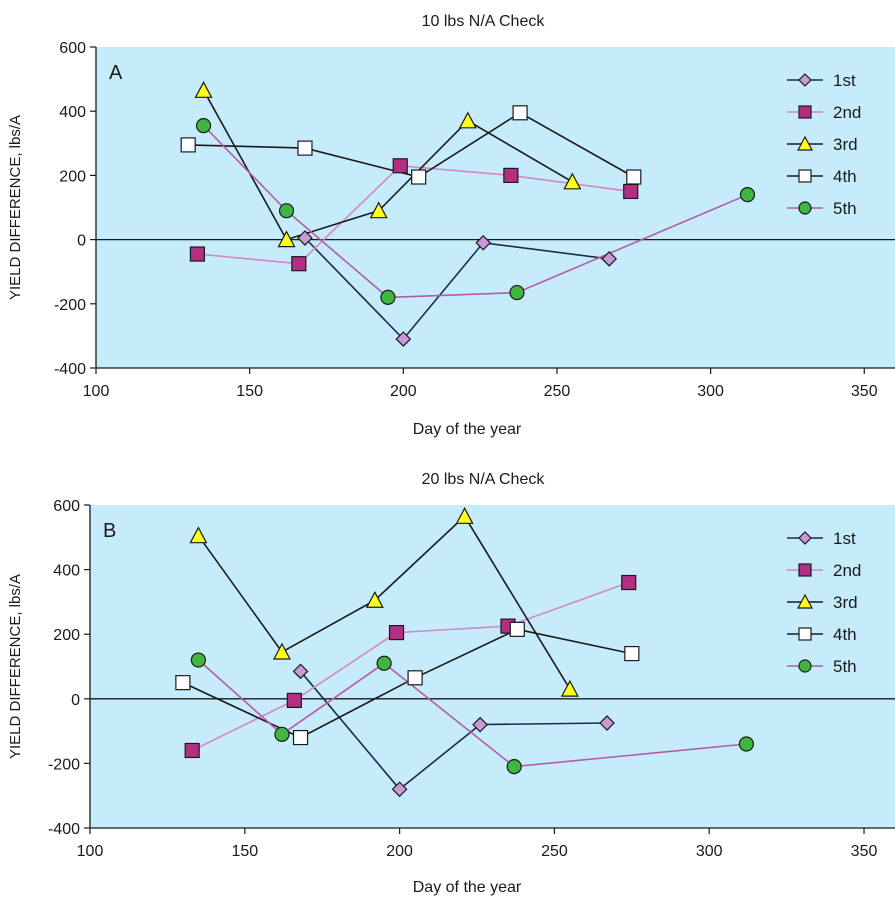  I want to click on x-tick-label: 150, so click(249, 391).